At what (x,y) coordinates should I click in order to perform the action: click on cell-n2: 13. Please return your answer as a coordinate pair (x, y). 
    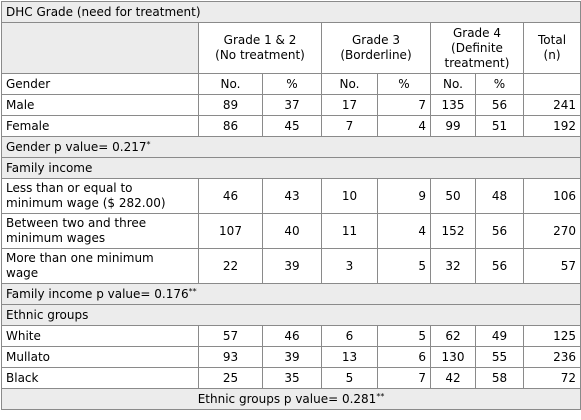
    Looking at the image, I should click on (349, 357).